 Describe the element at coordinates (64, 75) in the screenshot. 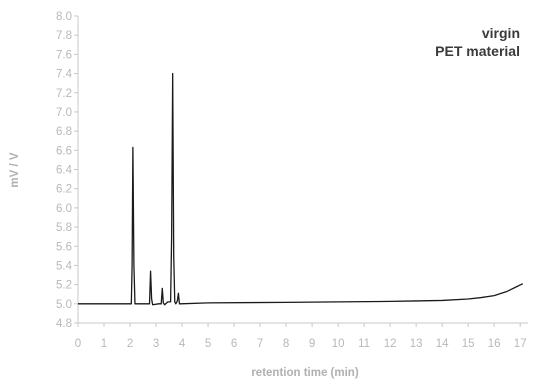

I see `y-tick-label: 7.4` at that location.